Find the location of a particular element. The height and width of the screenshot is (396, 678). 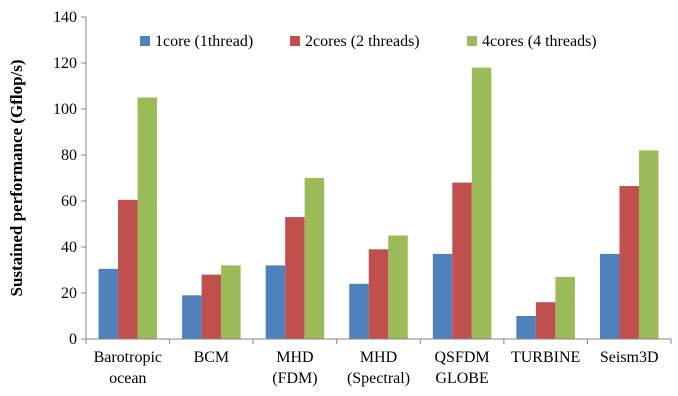

x-category-label: MHD (Spectral) is located at coordinates (378, 368).